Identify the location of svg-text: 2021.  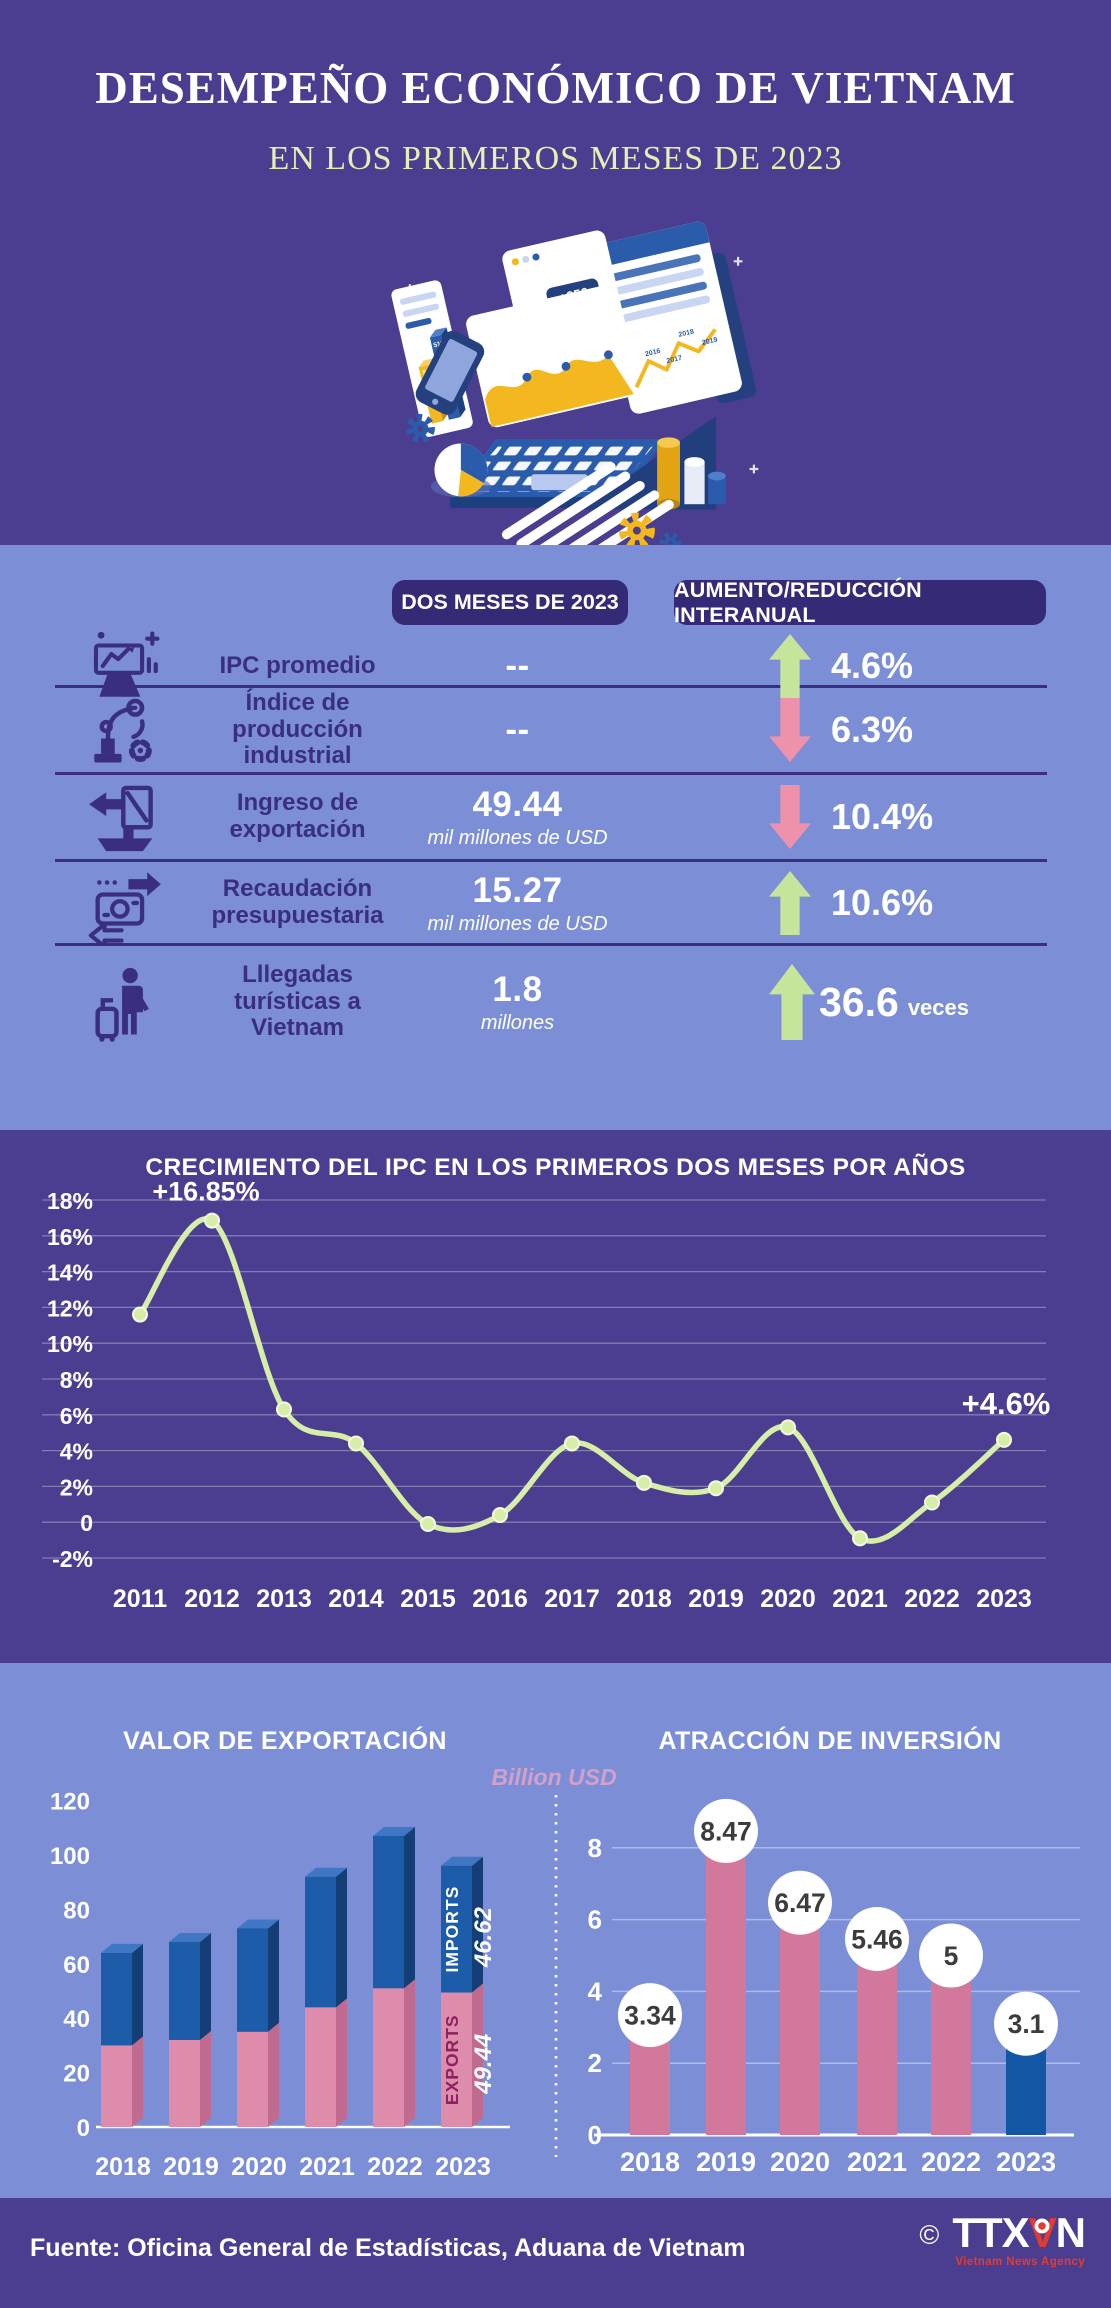
(327, 2167).